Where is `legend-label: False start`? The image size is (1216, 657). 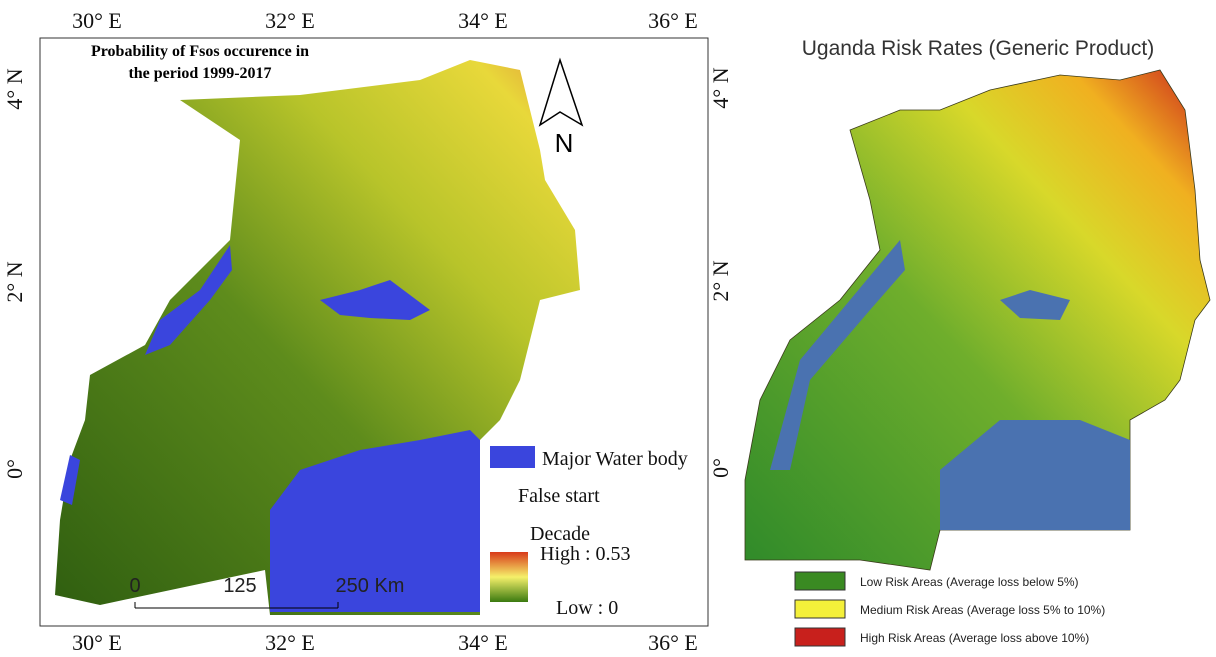
legend-label: False start is located at coordinates (559, 496).